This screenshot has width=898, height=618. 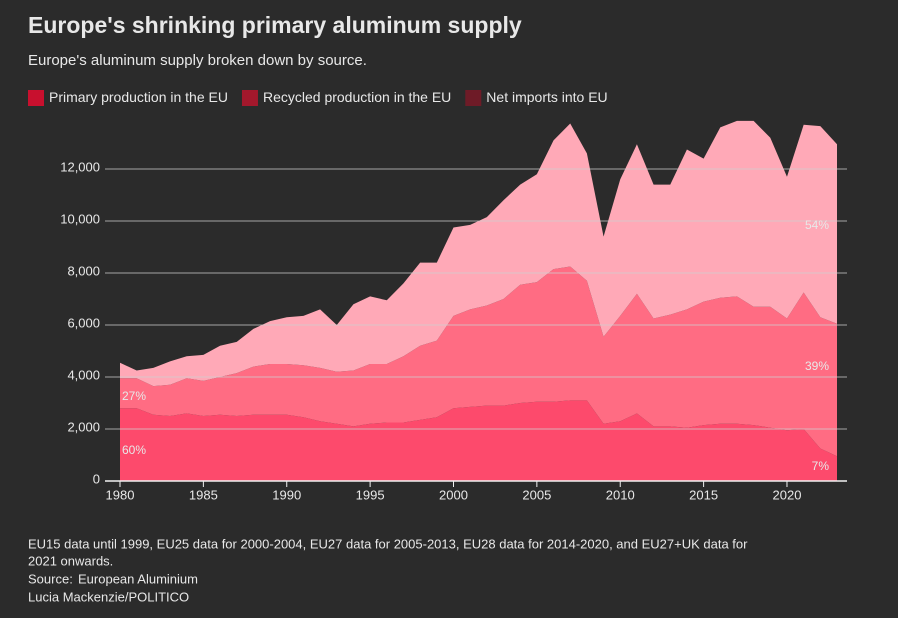 What do you see at coordinates (546, 97) in the screenshot?
I see `legend-label: Net imports into EU` at bounding box center [546, 97].